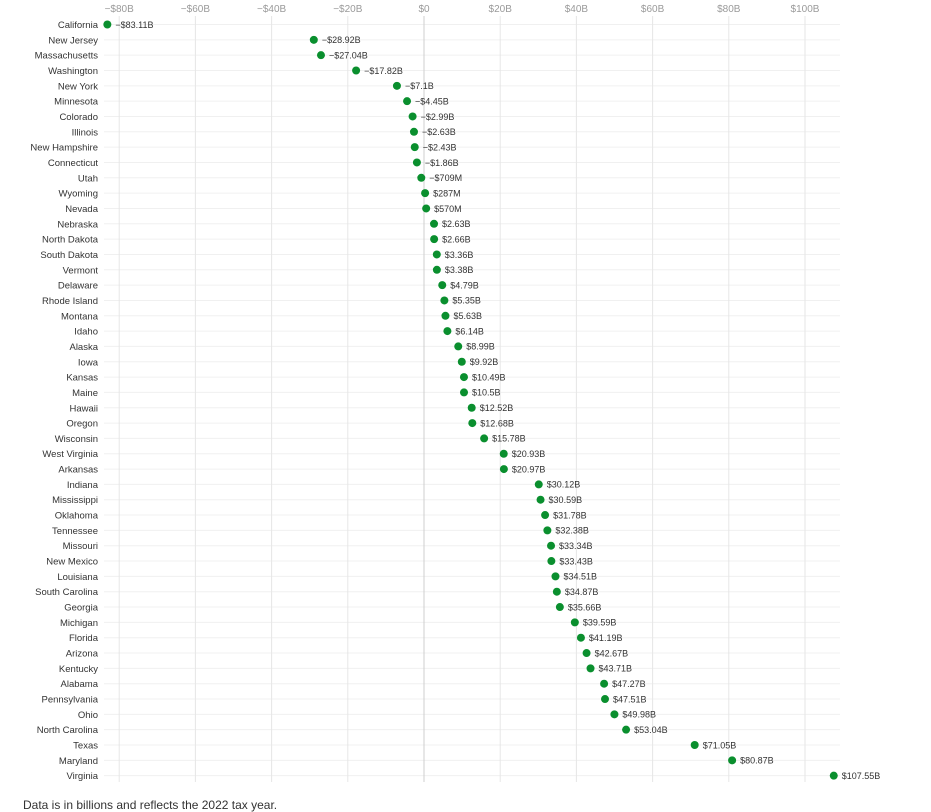  What do you see at coordinates (83, 408) in the screenshot?
I see `category-label: Hawaii` at bounding box center [83, 408].